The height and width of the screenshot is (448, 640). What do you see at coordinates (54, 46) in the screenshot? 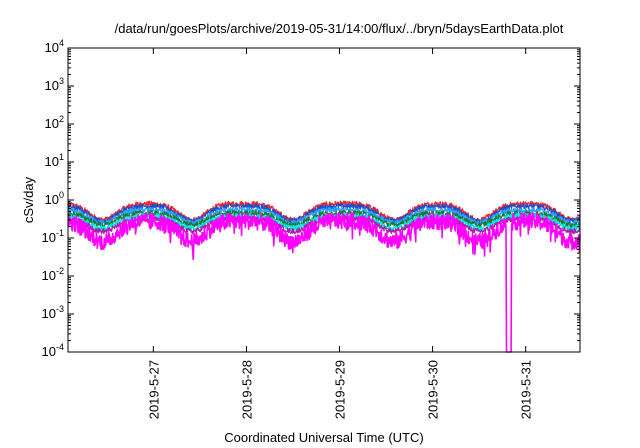
I see `y-tick-label: 10⁴` at bounding box center [54, 46].